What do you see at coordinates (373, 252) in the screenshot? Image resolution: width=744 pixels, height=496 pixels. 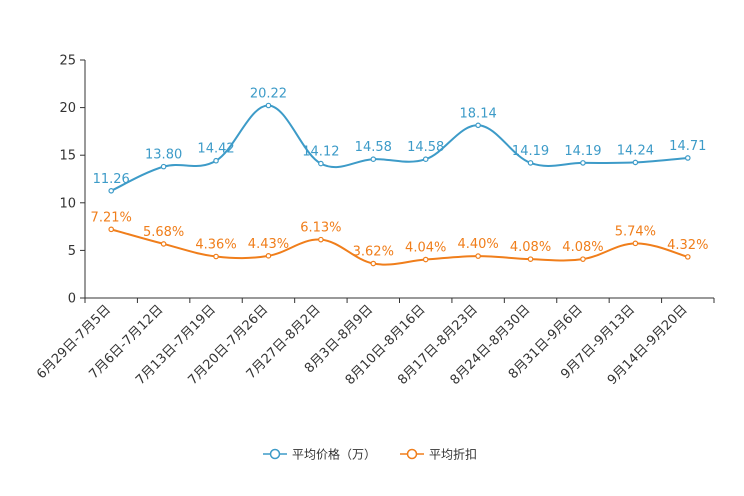 I see `data-label: 3.62%` at bounding box center [373, 252].